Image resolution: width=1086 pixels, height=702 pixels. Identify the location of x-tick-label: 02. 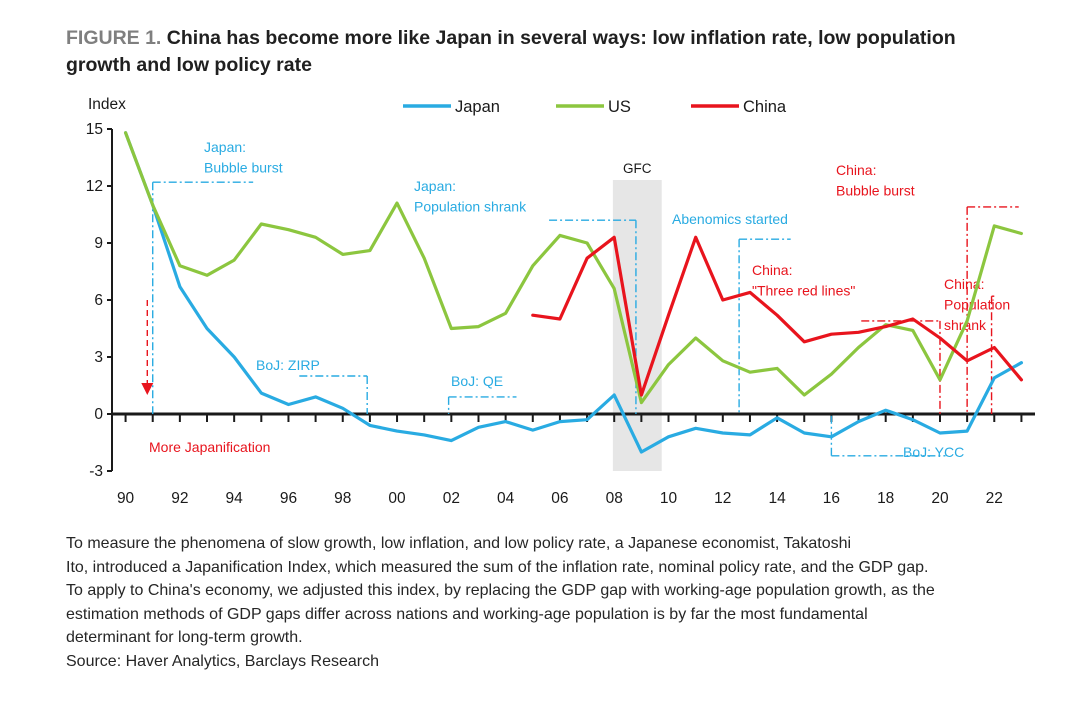
(451, 498).